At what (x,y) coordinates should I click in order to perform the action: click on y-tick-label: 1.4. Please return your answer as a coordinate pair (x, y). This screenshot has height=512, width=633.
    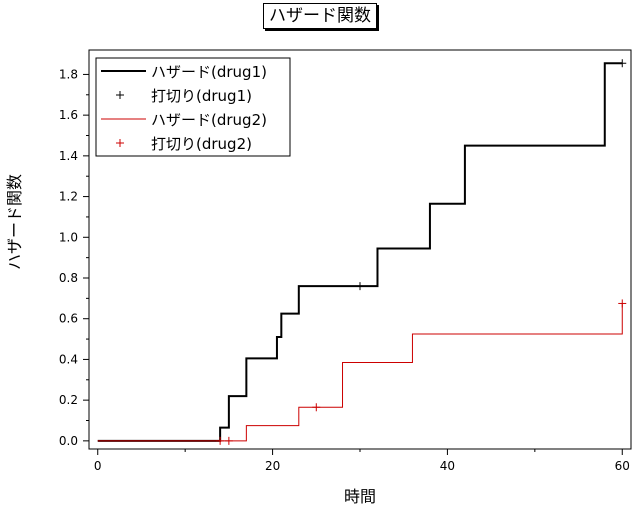
    Looking at the image, I should click on (68, 156).